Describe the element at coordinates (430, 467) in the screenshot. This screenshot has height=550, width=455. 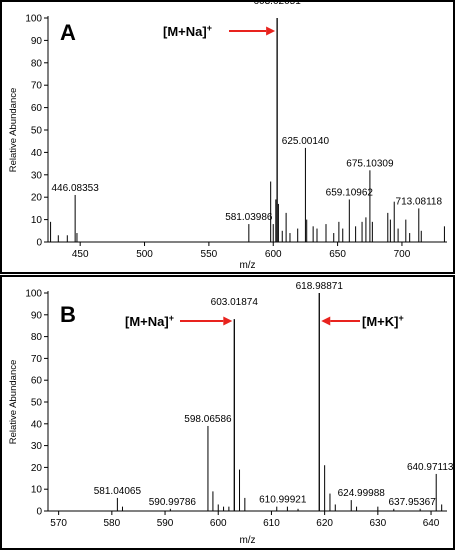
I see `panel-b-peak-label: 640.97113` at that location.